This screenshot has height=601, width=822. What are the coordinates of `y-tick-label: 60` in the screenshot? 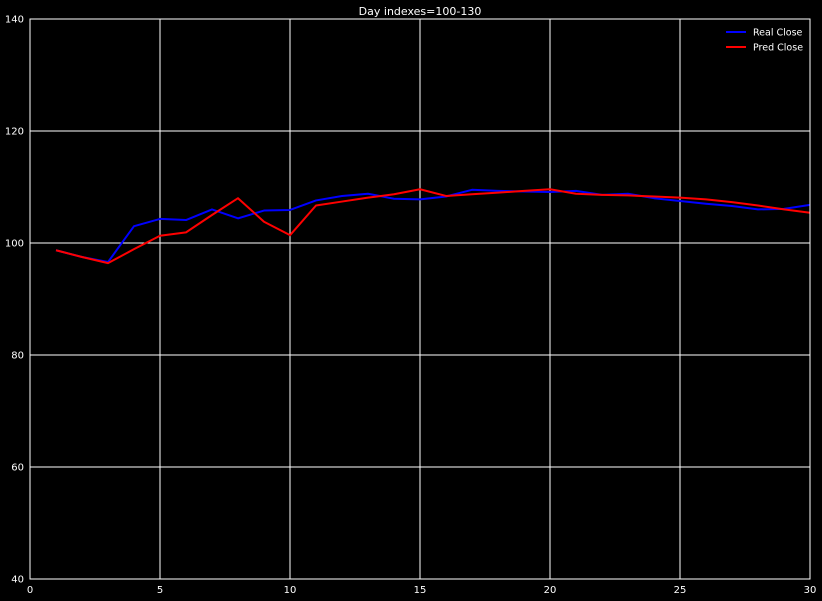 It's located at (17, 468).